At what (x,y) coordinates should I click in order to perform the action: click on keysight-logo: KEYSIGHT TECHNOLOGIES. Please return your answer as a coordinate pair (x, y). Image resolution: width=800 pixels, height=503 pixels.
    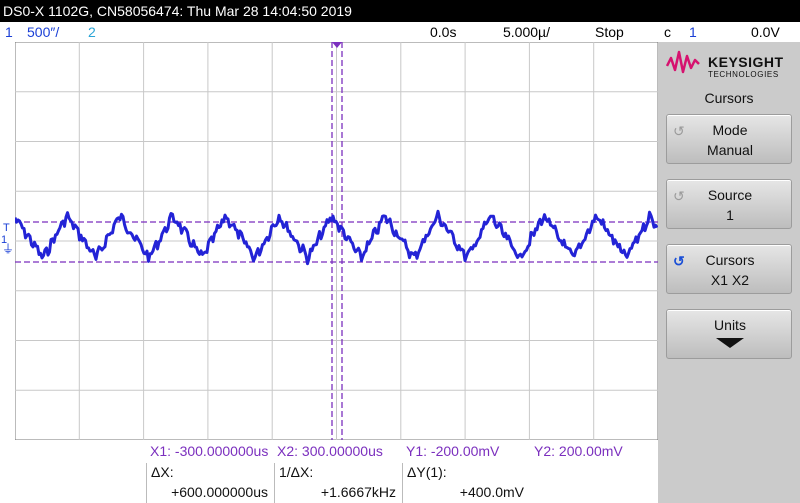
    Looking at the image, I should click on (729, 66).